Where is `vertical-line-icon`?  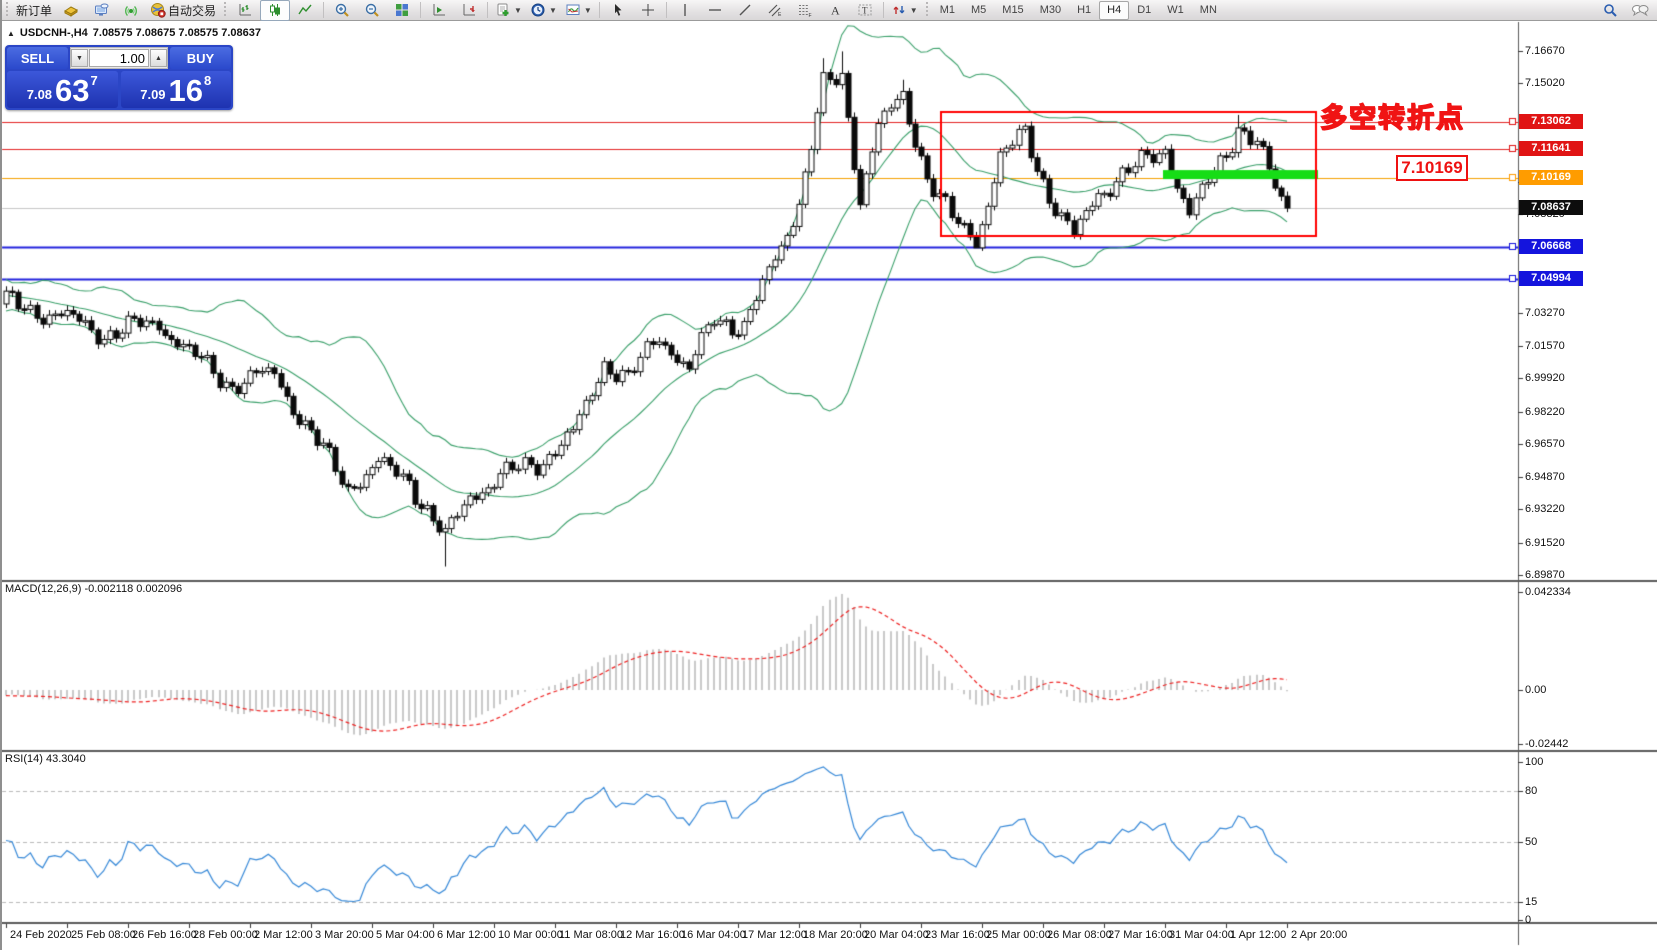 vertical-line-icon is located at coordinates (685, 10).